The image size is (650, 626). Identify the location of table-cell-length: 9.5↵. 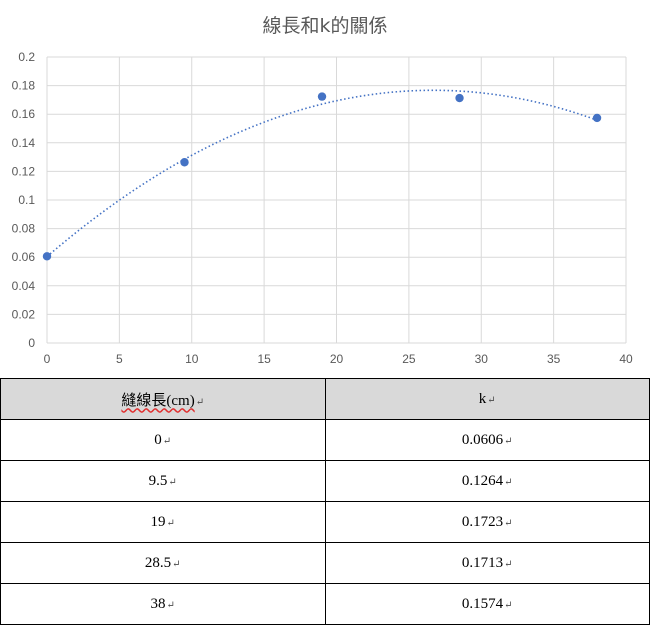
(163, 481).